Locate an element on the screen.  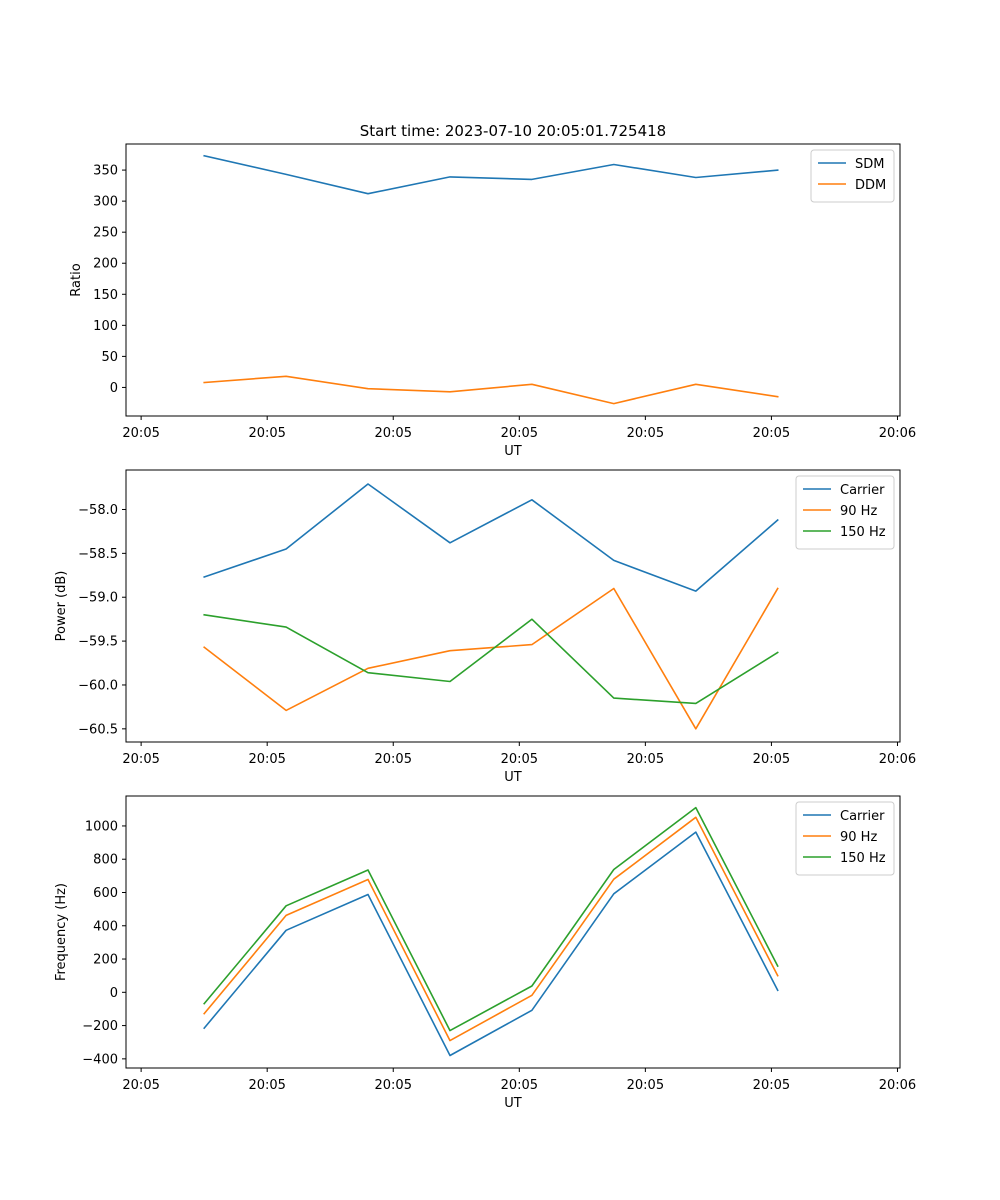
y-tick-label: 150 is located at coordinates (105, 295).